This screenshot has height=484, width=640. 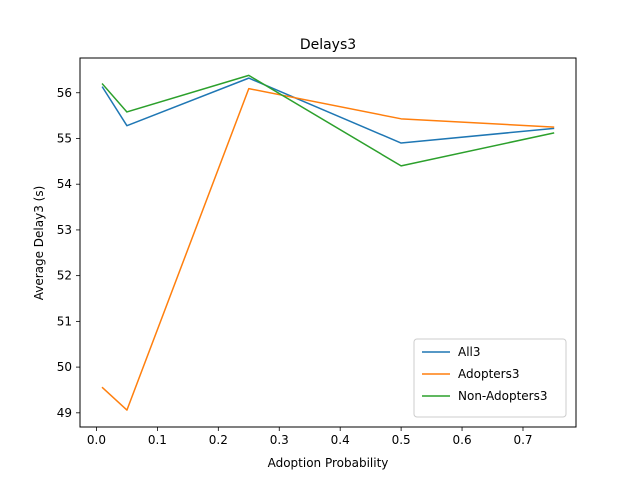 I want to click on x-axis-label: Adoption Probability, so click(x=328, y=463).